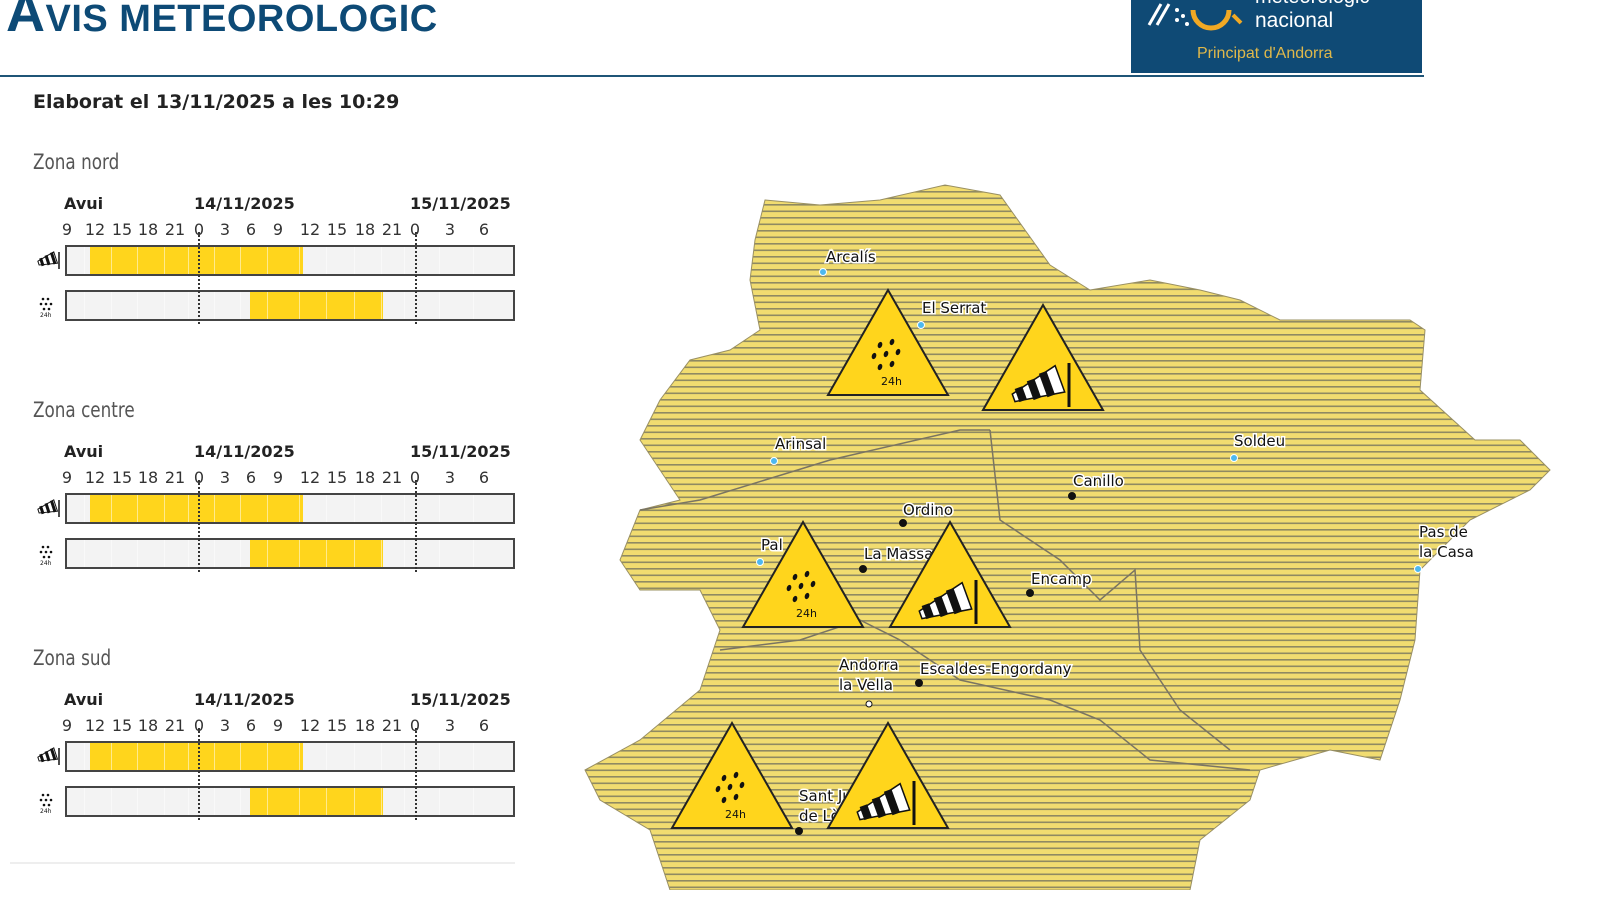 This screenshot has width=1600, height=900. What do you see at coordinates (735, 814) in the screenshot?
I see `duration-label: 24h` at bounding box center [735, 814].